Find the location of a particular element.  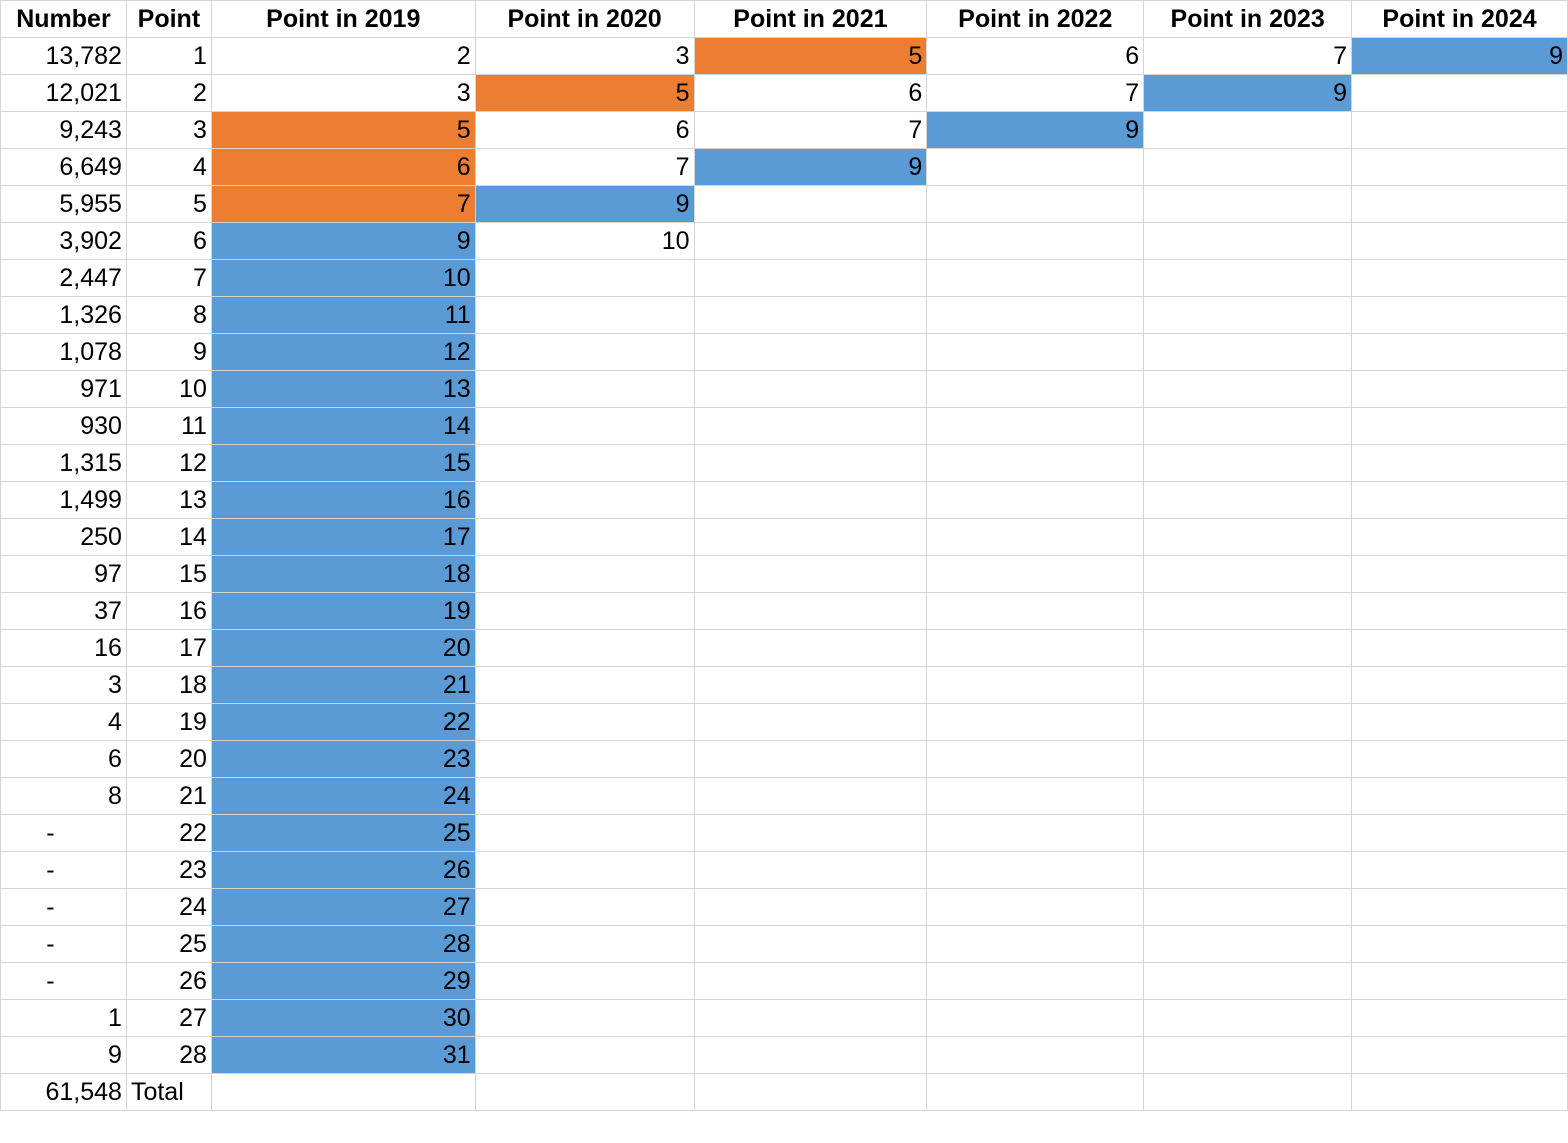

cell-number: 250 is located at coordinates (63, 537).